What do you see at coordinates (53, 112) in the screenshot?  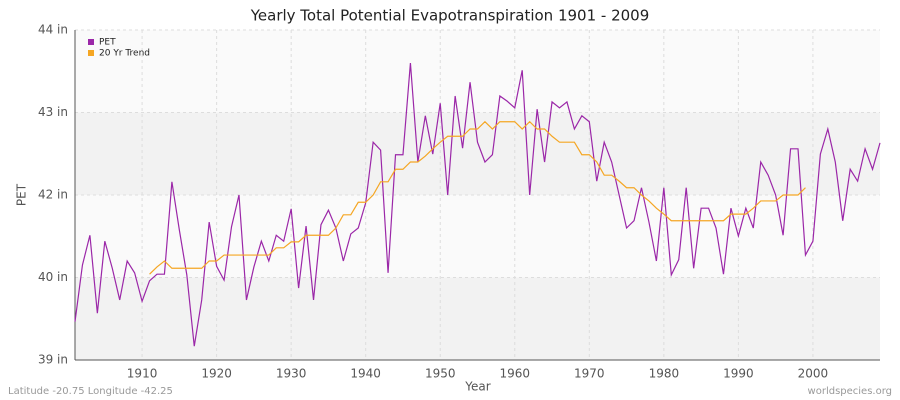 I see `y-tick-label: 43 in` at bounding box center [53, 112].